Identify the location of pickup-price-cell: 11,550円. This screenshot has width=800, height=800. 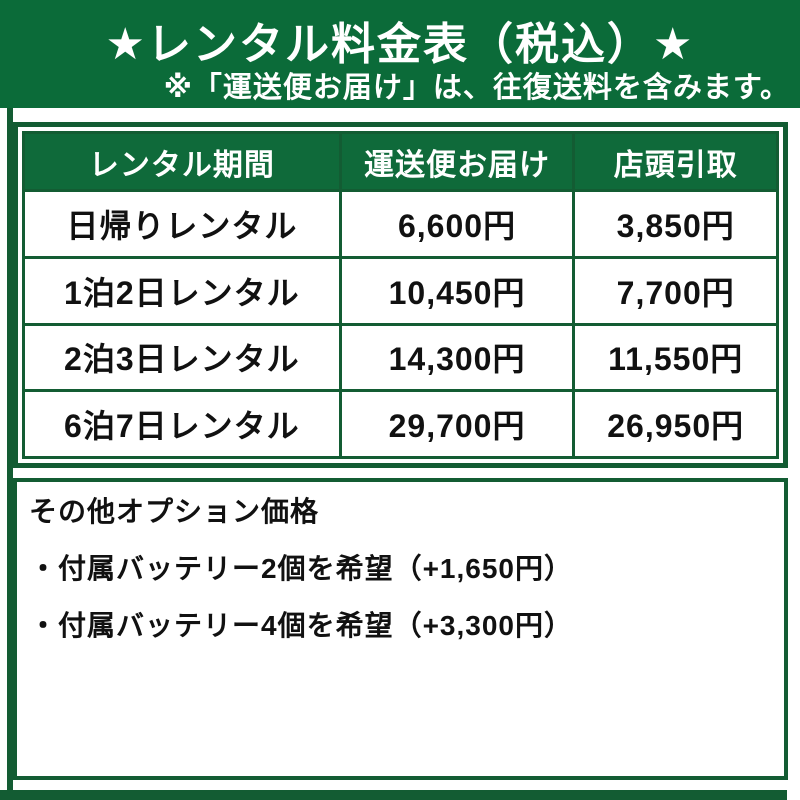
(675, 357).